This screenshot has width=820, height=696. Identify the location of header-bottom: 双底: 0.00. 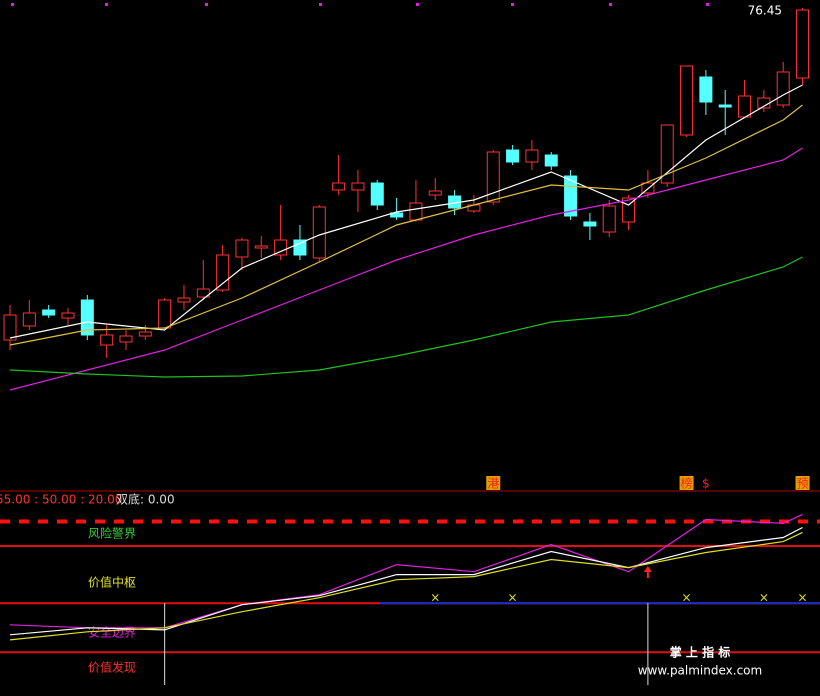
(145, 499).